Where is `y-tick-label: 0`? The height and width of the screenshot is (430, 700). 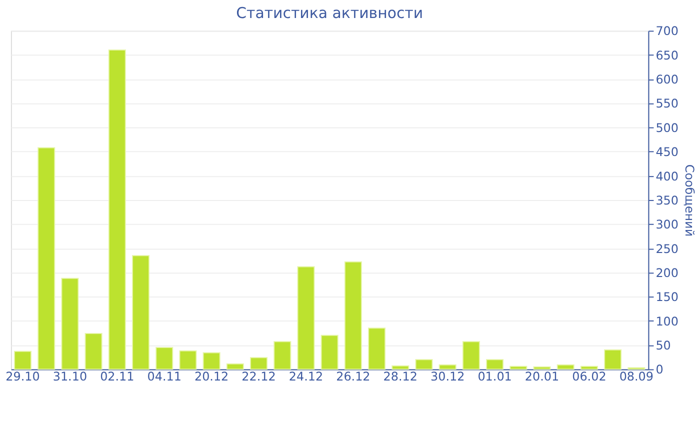 y-tick-label: 0 is located at coordinates (660, 369).